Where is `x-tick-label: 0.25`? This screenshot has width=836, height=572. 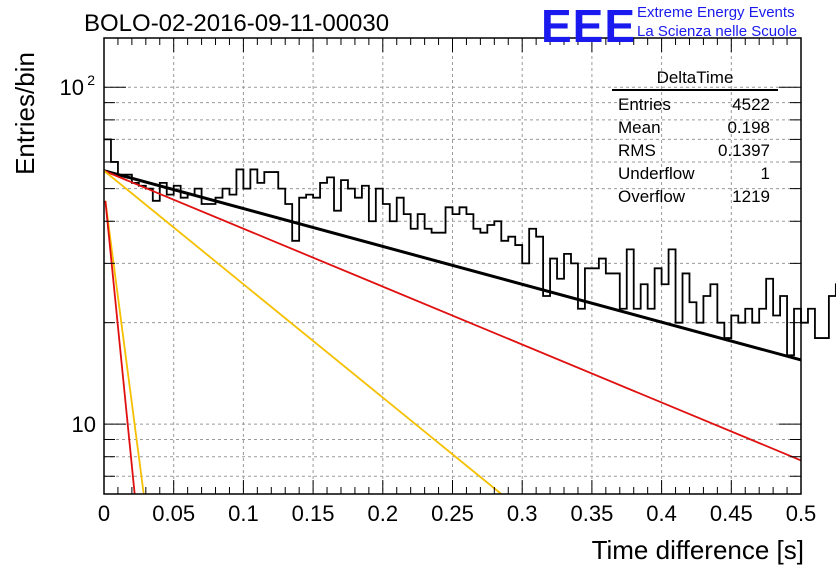 x-tick-label: 0.25 is located at coordinates (452, 513).